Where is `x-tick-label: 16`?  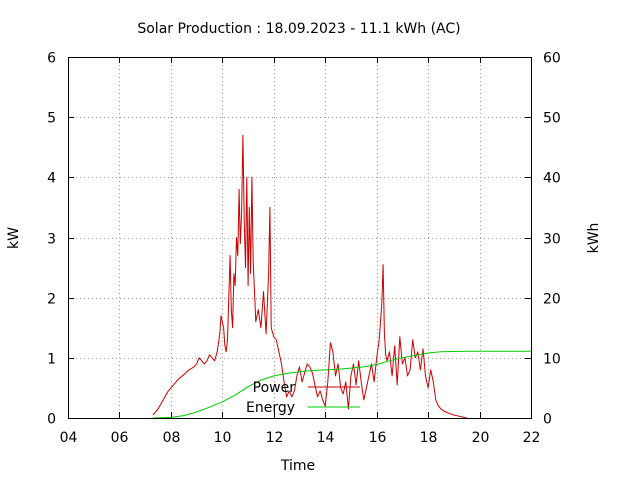
x-tick-label: 16 is located at coordinates (378, 438).